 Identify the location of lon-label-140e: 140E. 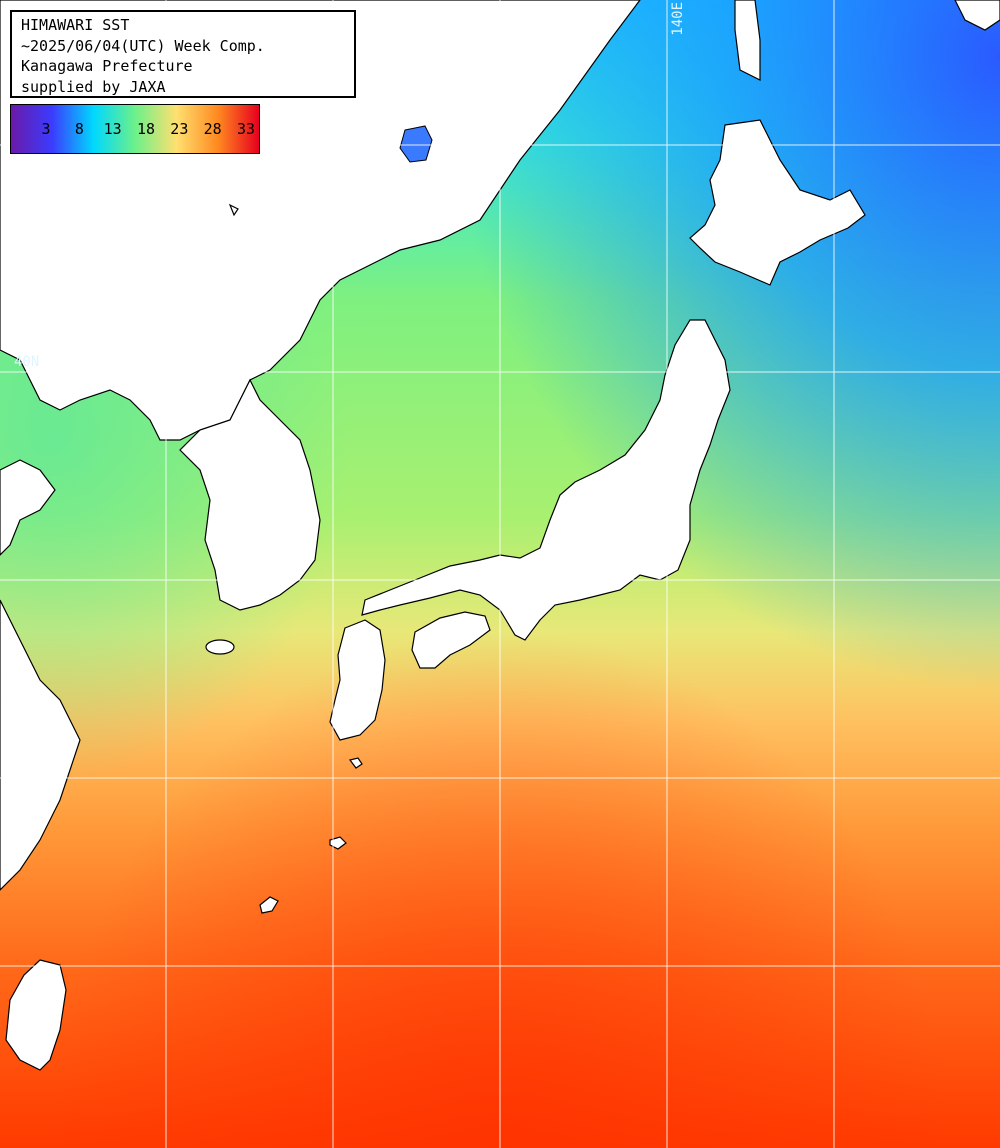
(678, 19).